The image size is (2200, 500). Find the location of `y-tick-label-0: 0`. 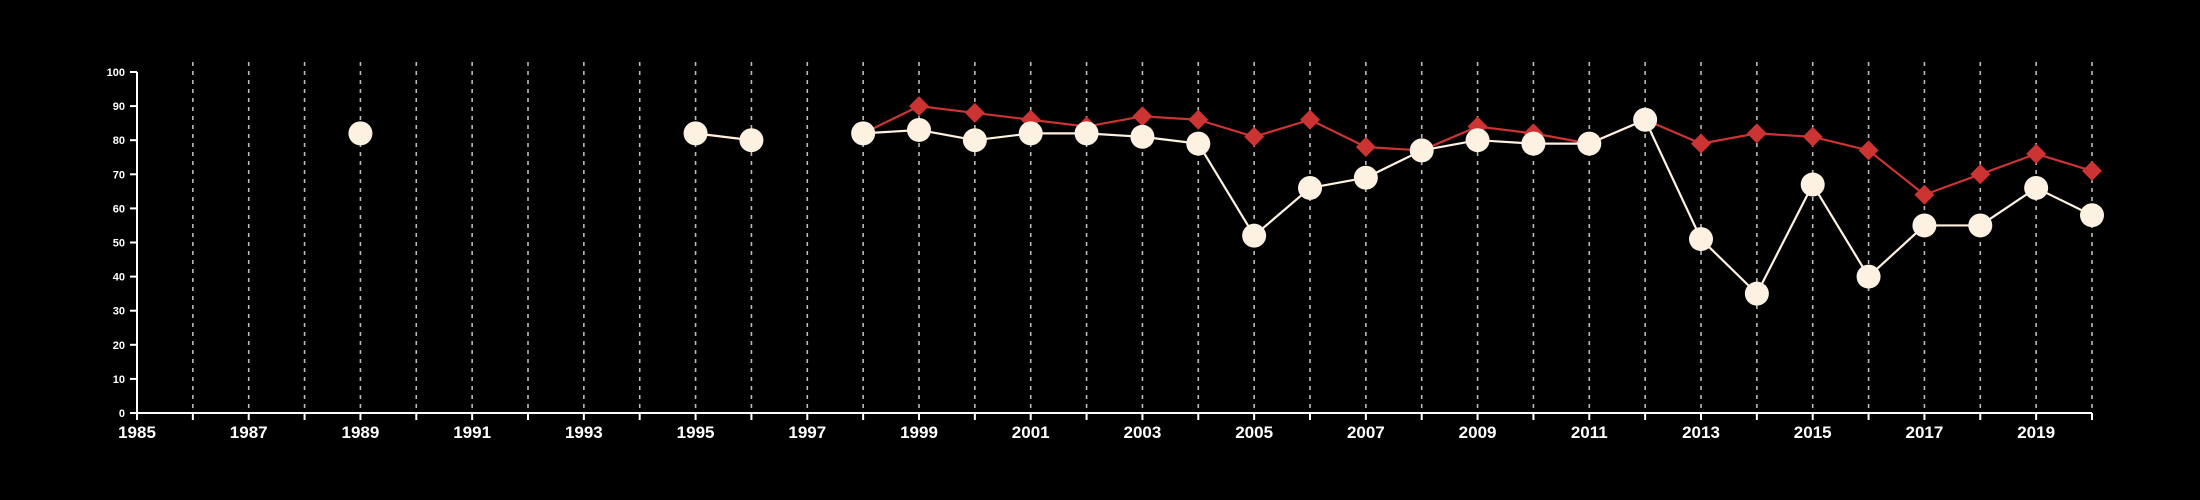

y-tick-label-0: 0 is located at coordinates (122, 414).